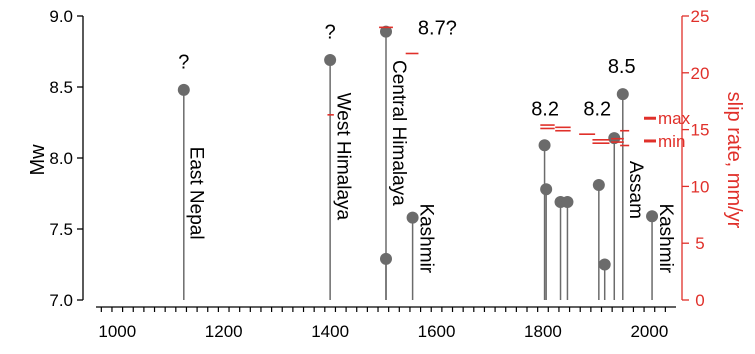  I want to click on region-label: Assam, so click(635, 190).